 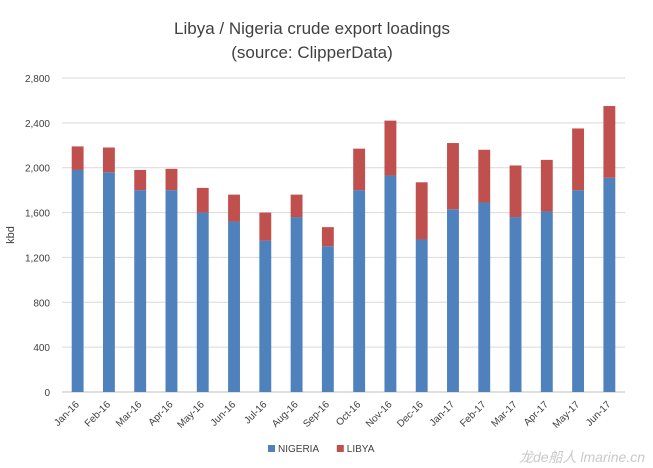 What do you see at coordinates (37, 236) in the screenshot?
I see `y-tick-labels: 0 400 800 1,200 1,600 2,000 2,400 2,800` at bounding box center [37, 236].